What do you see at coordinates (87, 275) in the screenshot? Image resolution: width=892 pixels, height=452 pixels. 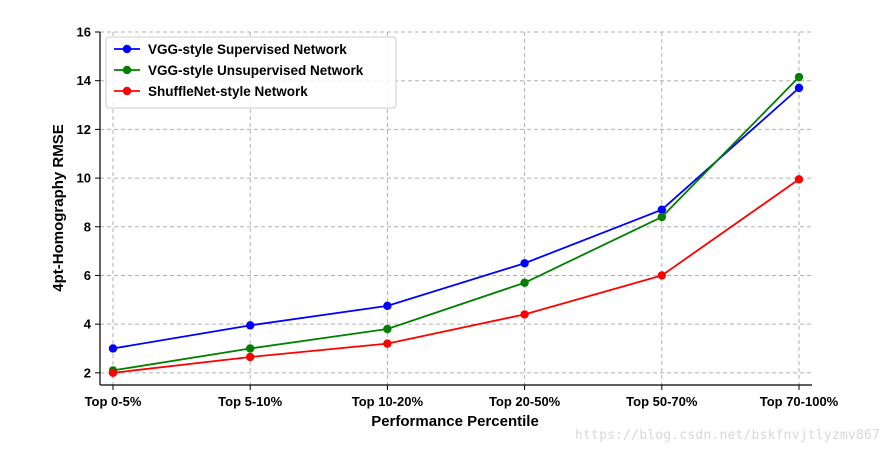 I see `y-tick-label: 6` at bounding box center [87, 275].